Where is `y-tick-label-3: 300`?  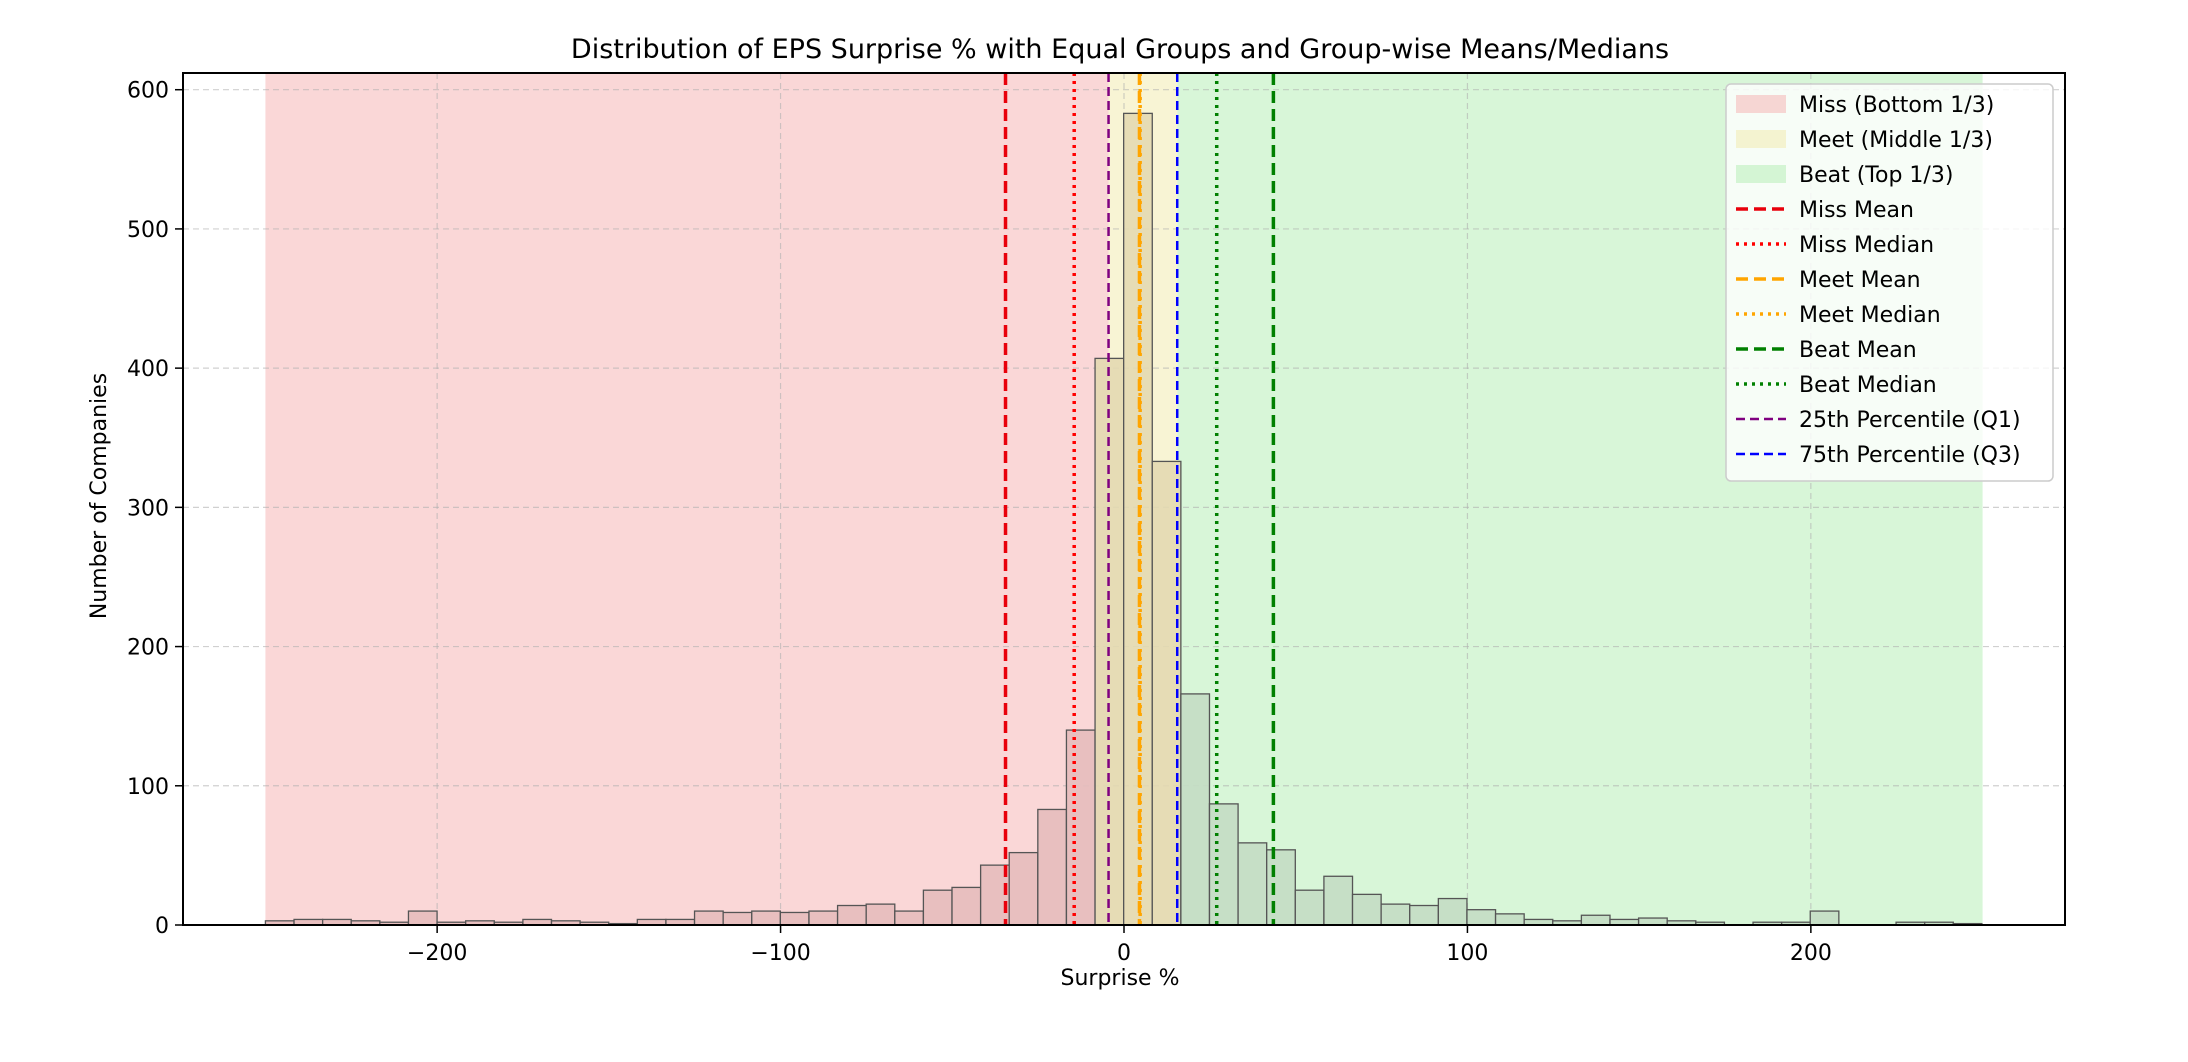 y-tick-label-3: 300 is located at coordinates (148, 508).